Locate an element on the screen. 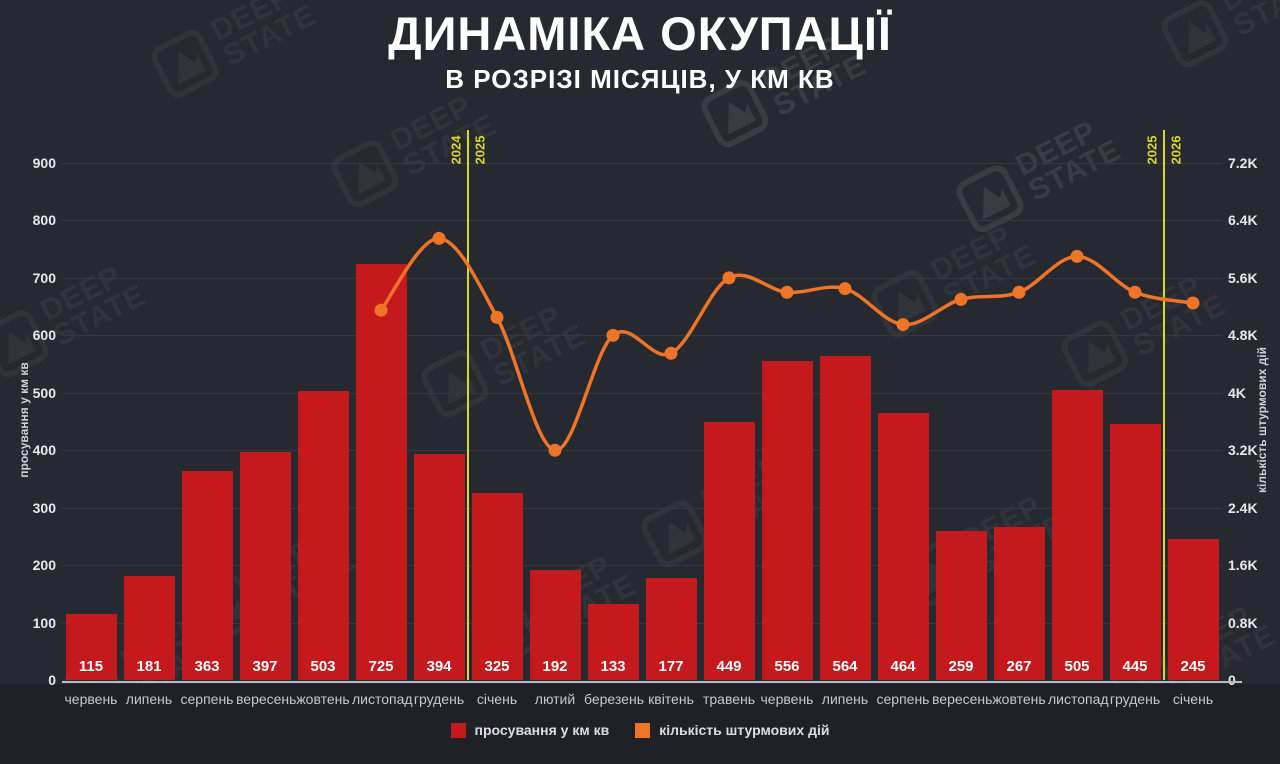 Image resolution: width=1280 pixels, height=764 pixels. bar-value-label: 445 is located at coordinates (1135, 666).